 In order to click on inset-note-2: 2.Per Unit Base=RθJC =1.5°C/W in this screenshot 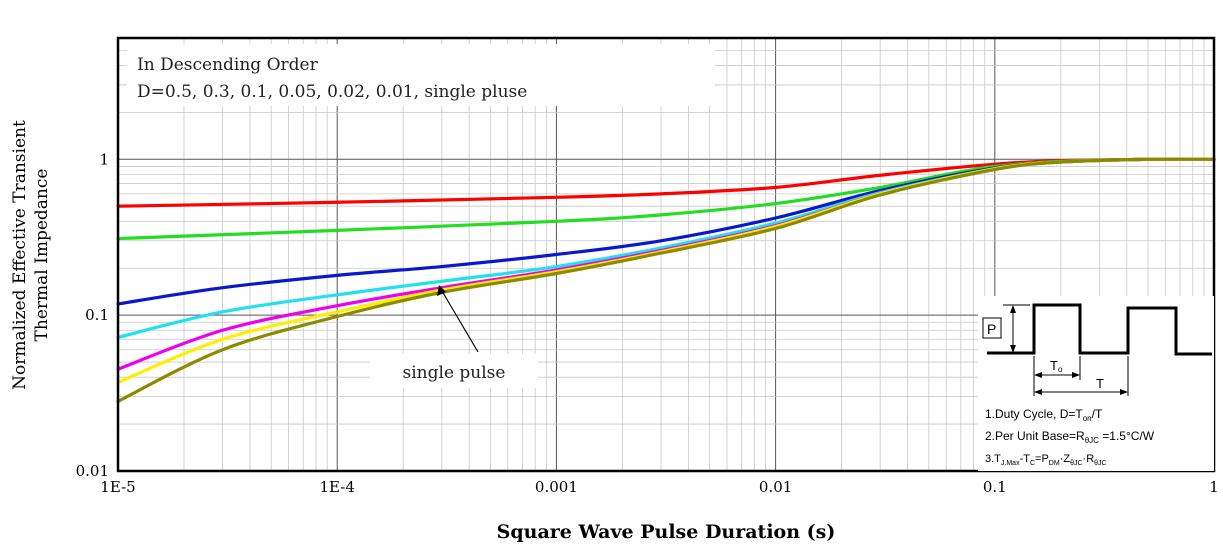, I will do `click(1070, 437)`.